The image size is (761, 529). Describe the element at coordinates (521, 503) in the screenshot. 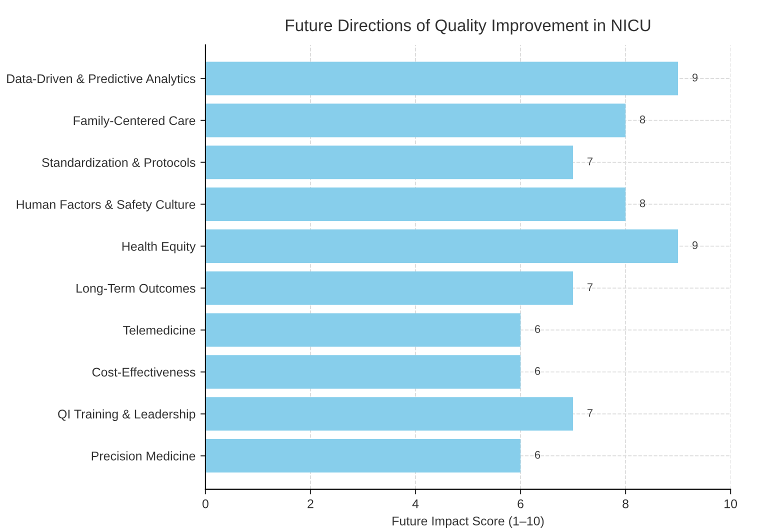

I see `x-tick-label: 6` at that location.